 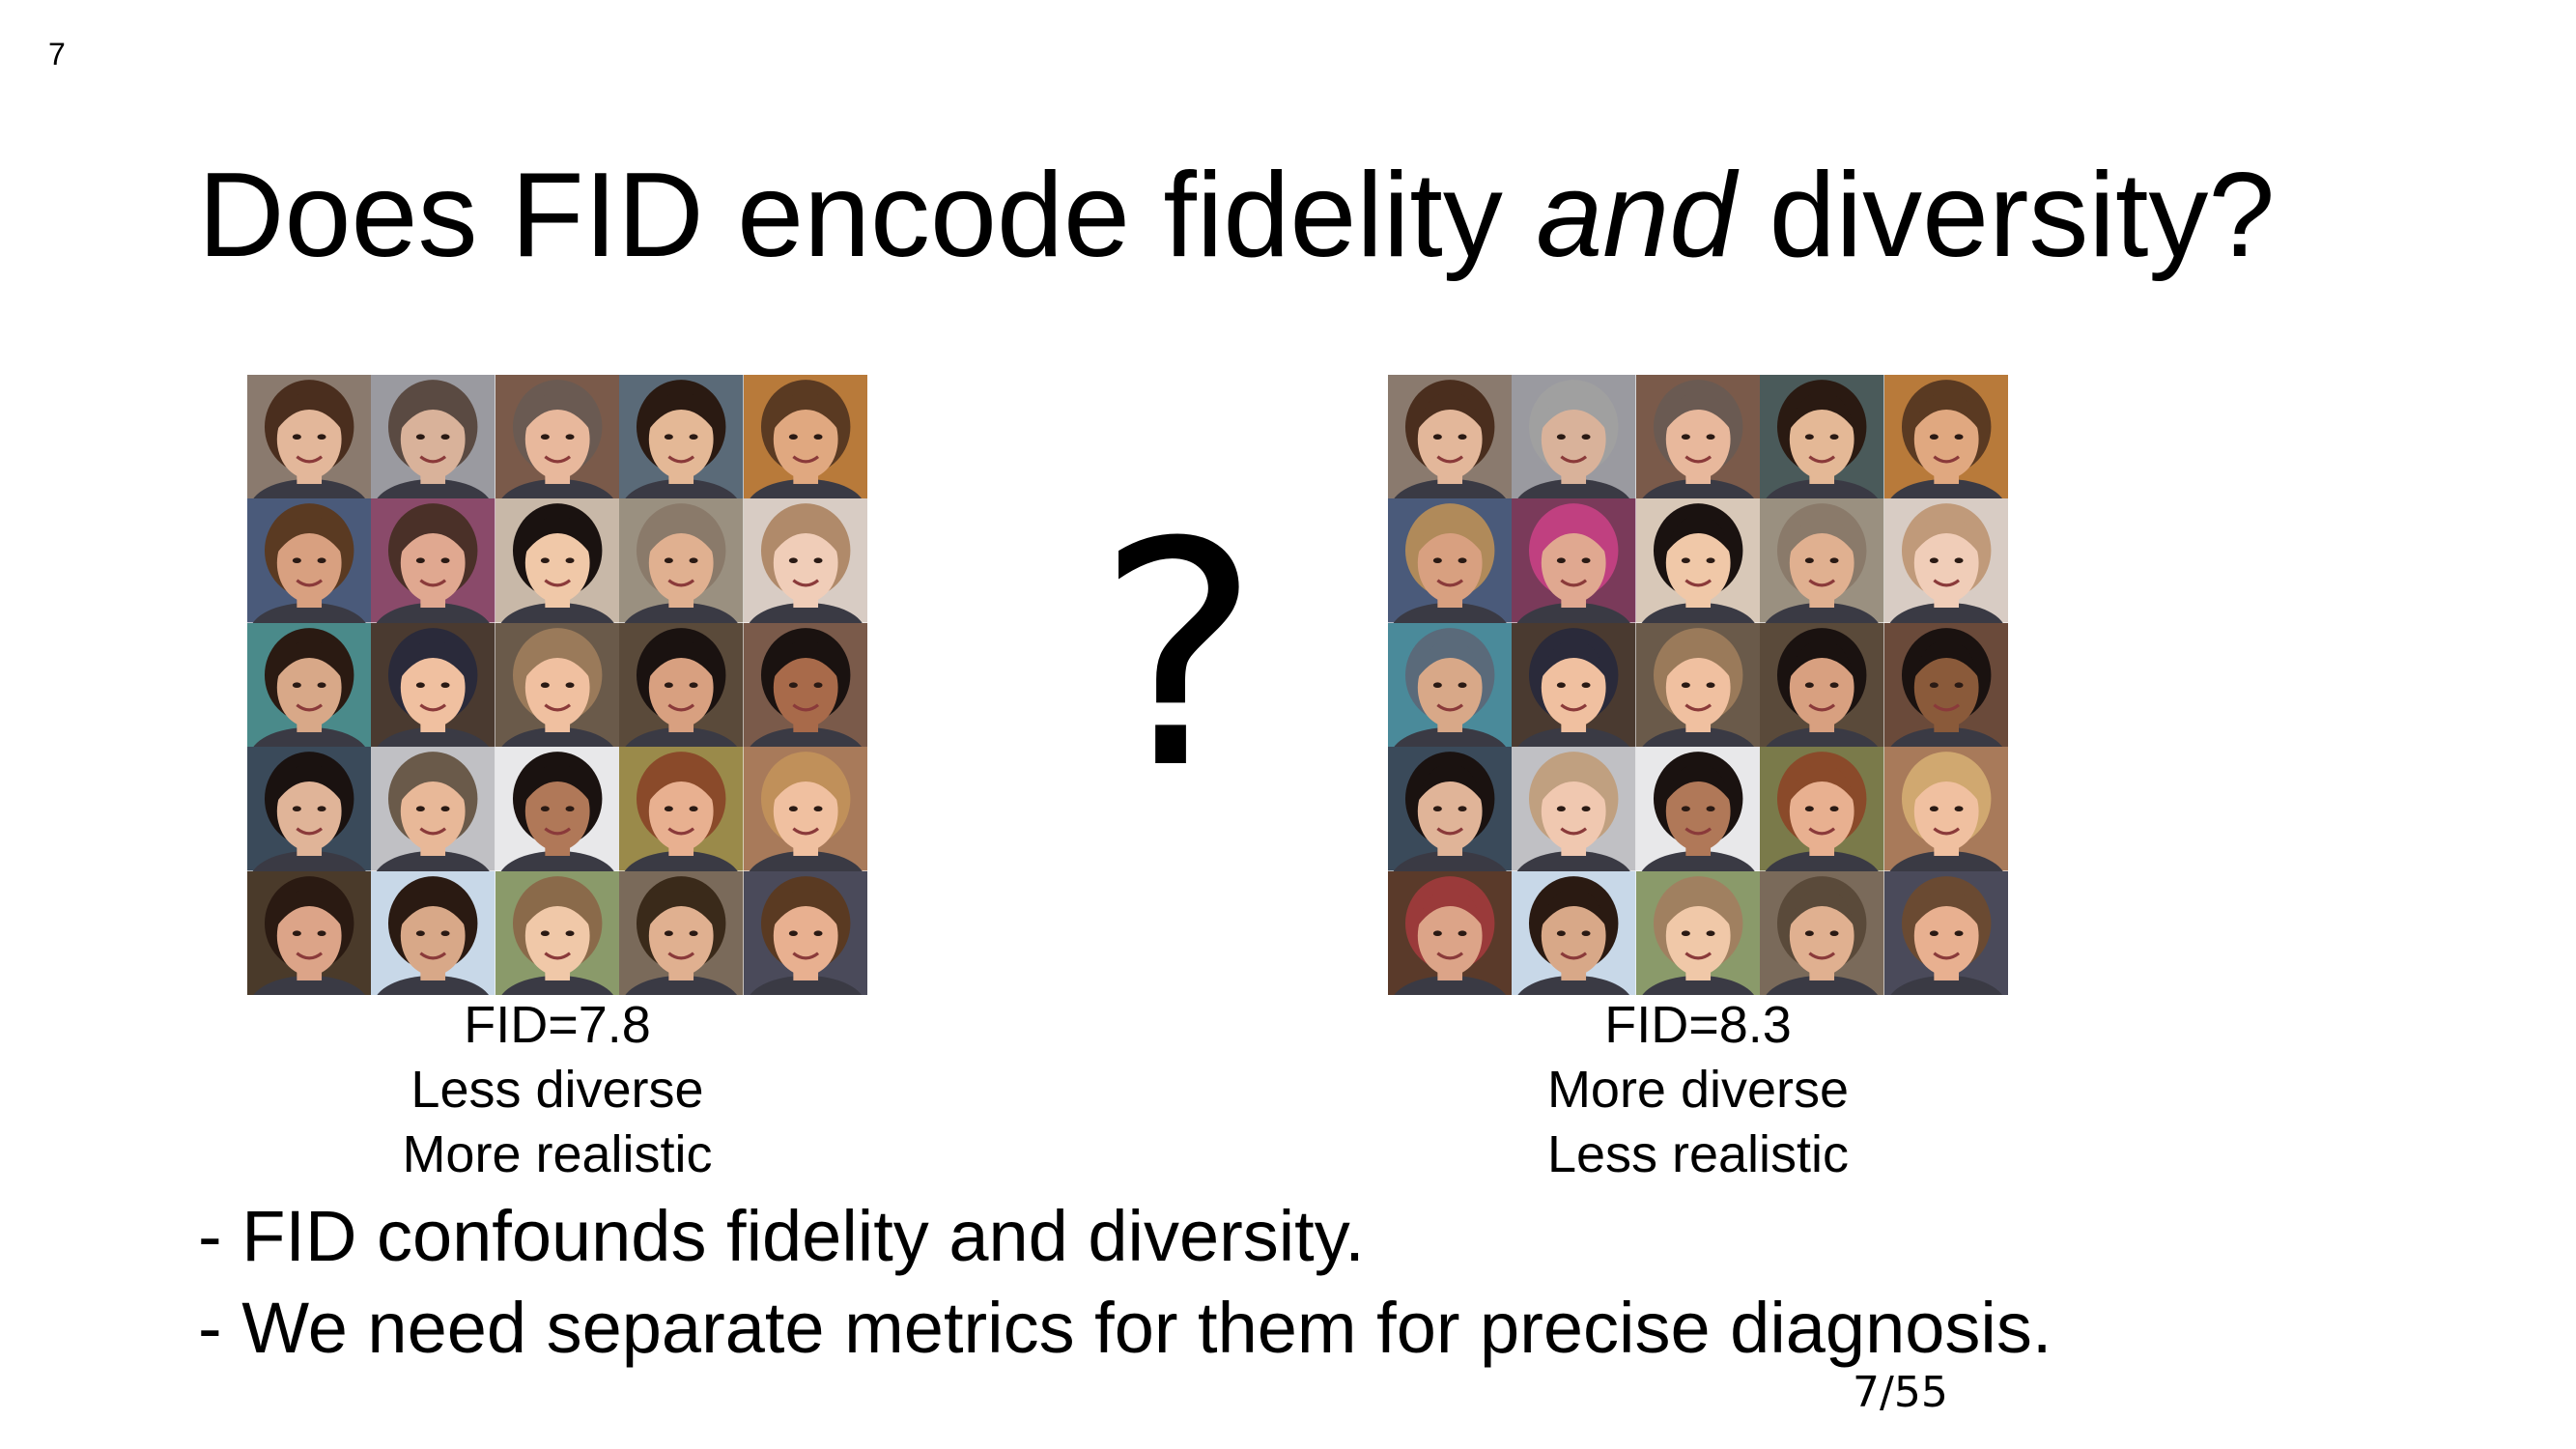 I want to click on page-counter: 7/55, so click(x=1900, y=1392).